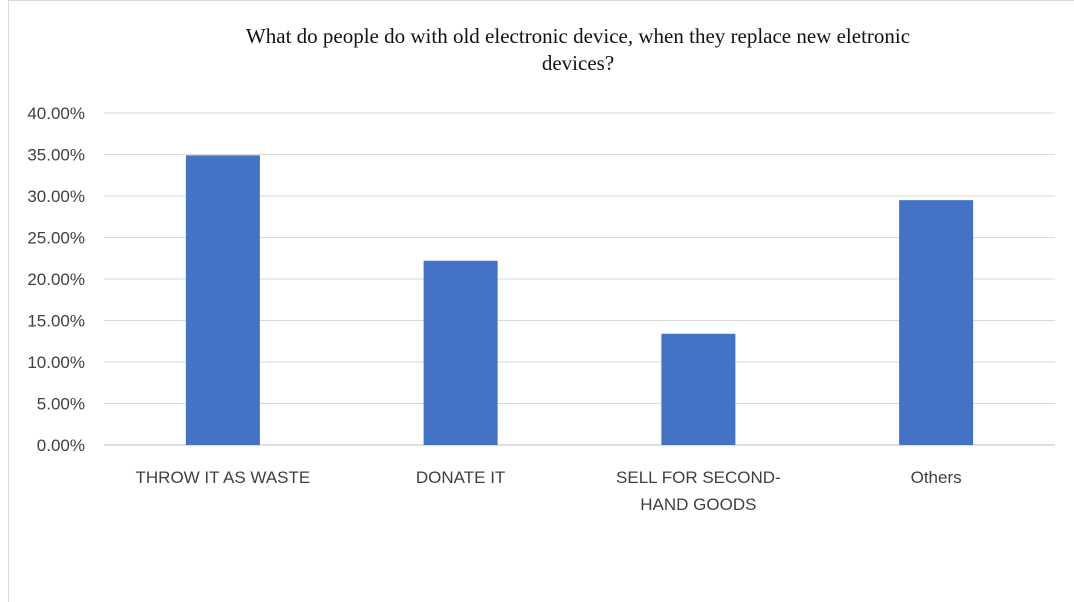 The image size is (1074, 602). Describe the element at coordinates (56, 238) in the screenshot. I see `y-tick-label: 25.00%` at that location.